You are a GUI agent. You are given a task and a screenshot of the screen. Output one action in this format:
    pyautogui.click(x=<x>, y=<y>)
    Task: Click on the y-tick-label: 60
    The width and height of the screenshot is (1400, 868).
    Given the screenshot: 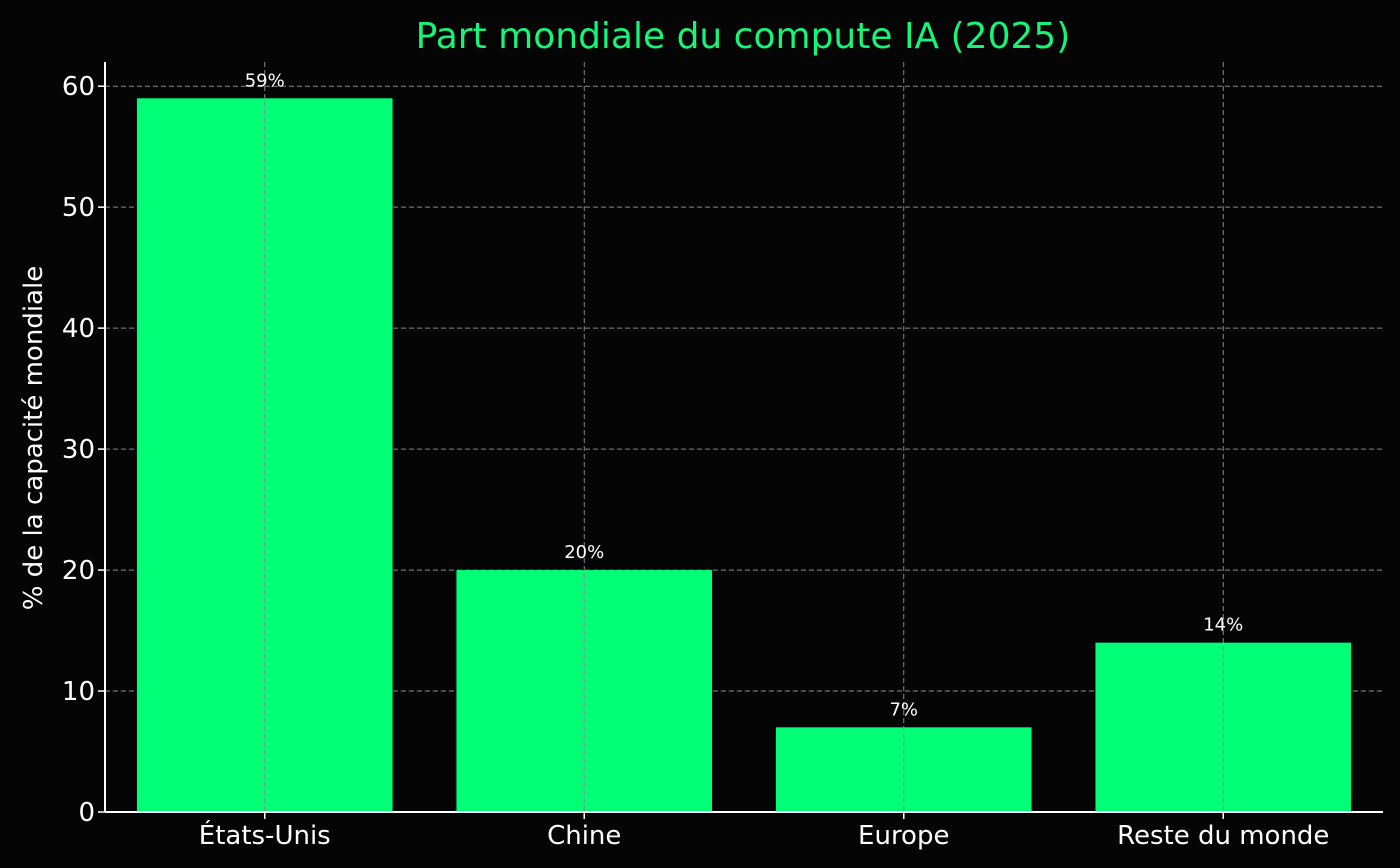 What is the action you would take?
    pyautogui.click(x=78, y=87)
    